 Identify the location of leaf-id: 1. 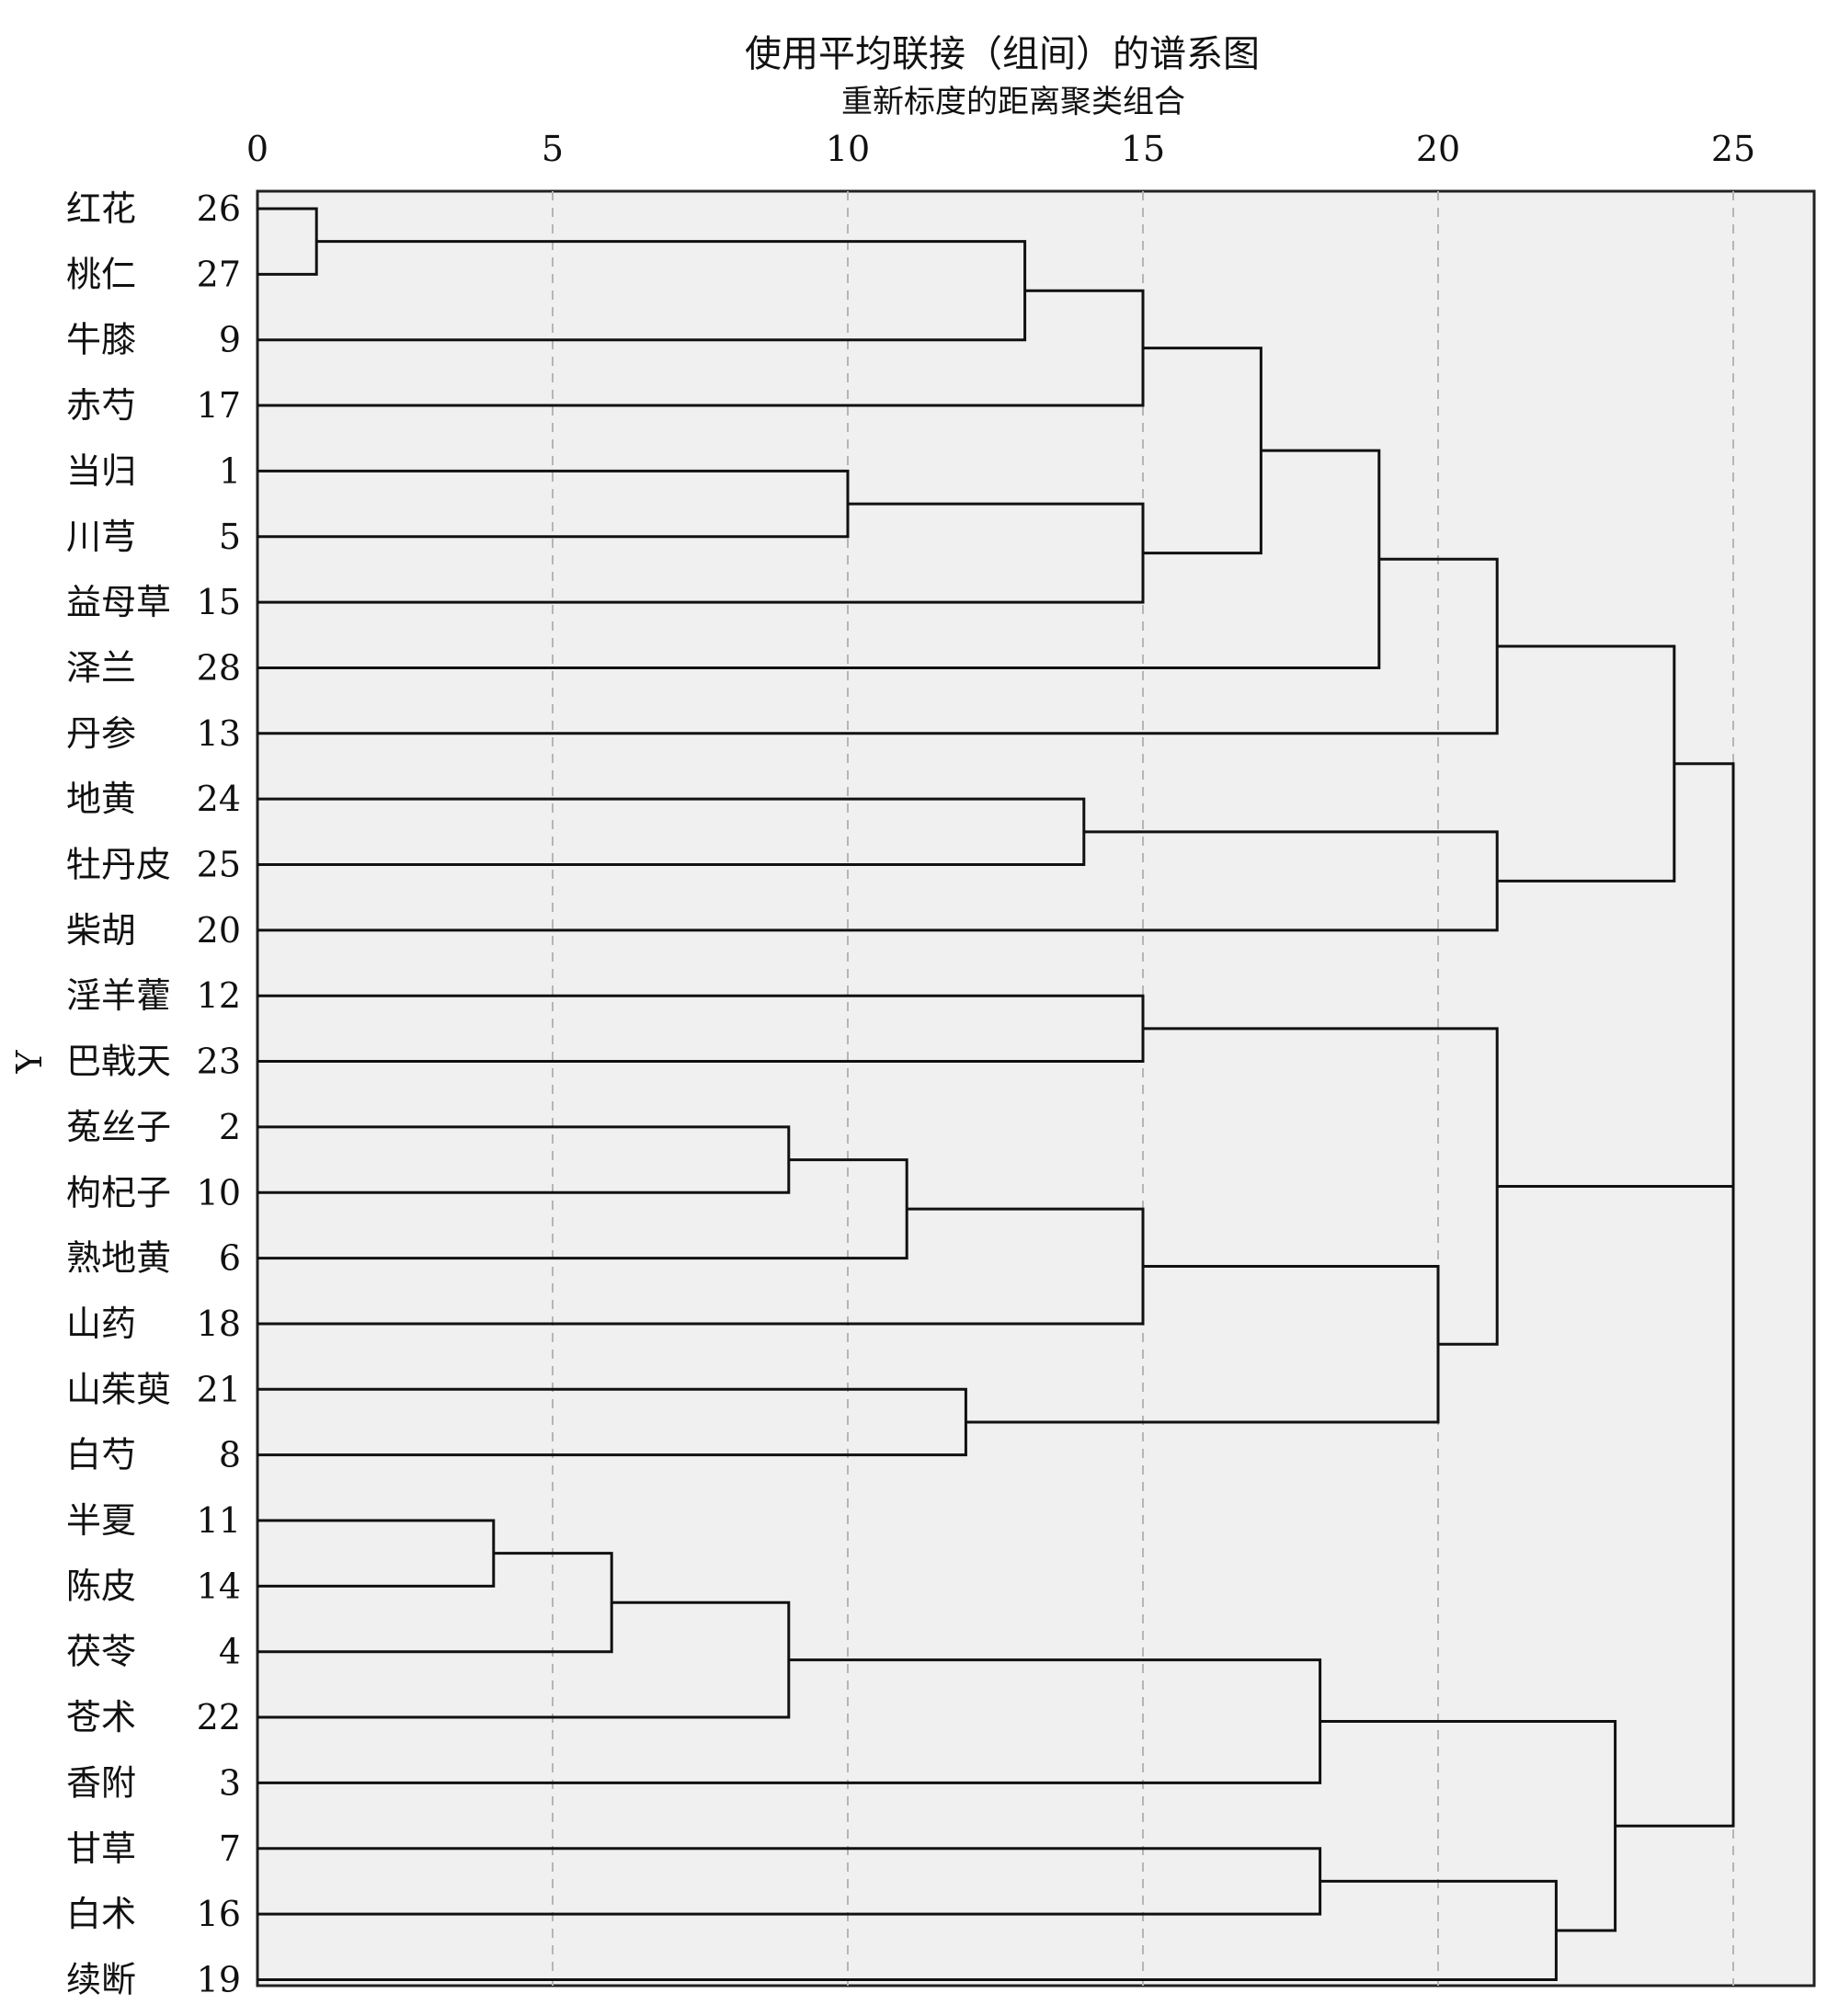
(230, 470).